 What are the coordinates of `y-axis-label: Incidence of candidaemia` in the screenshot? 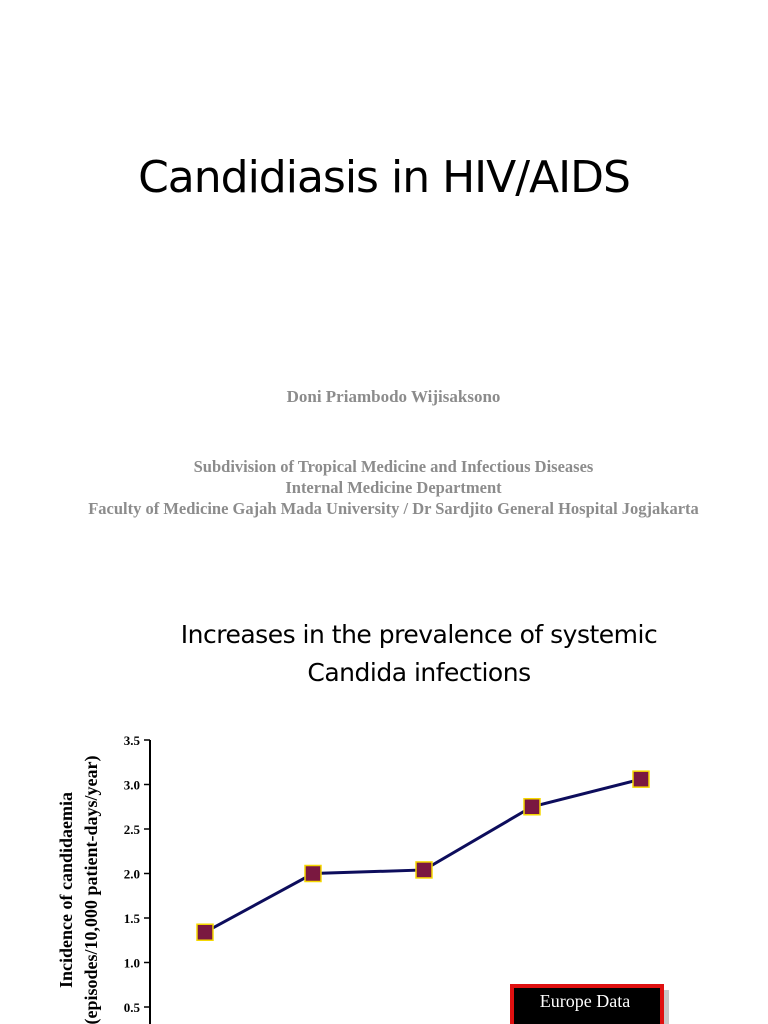 It's located at (66, 890).